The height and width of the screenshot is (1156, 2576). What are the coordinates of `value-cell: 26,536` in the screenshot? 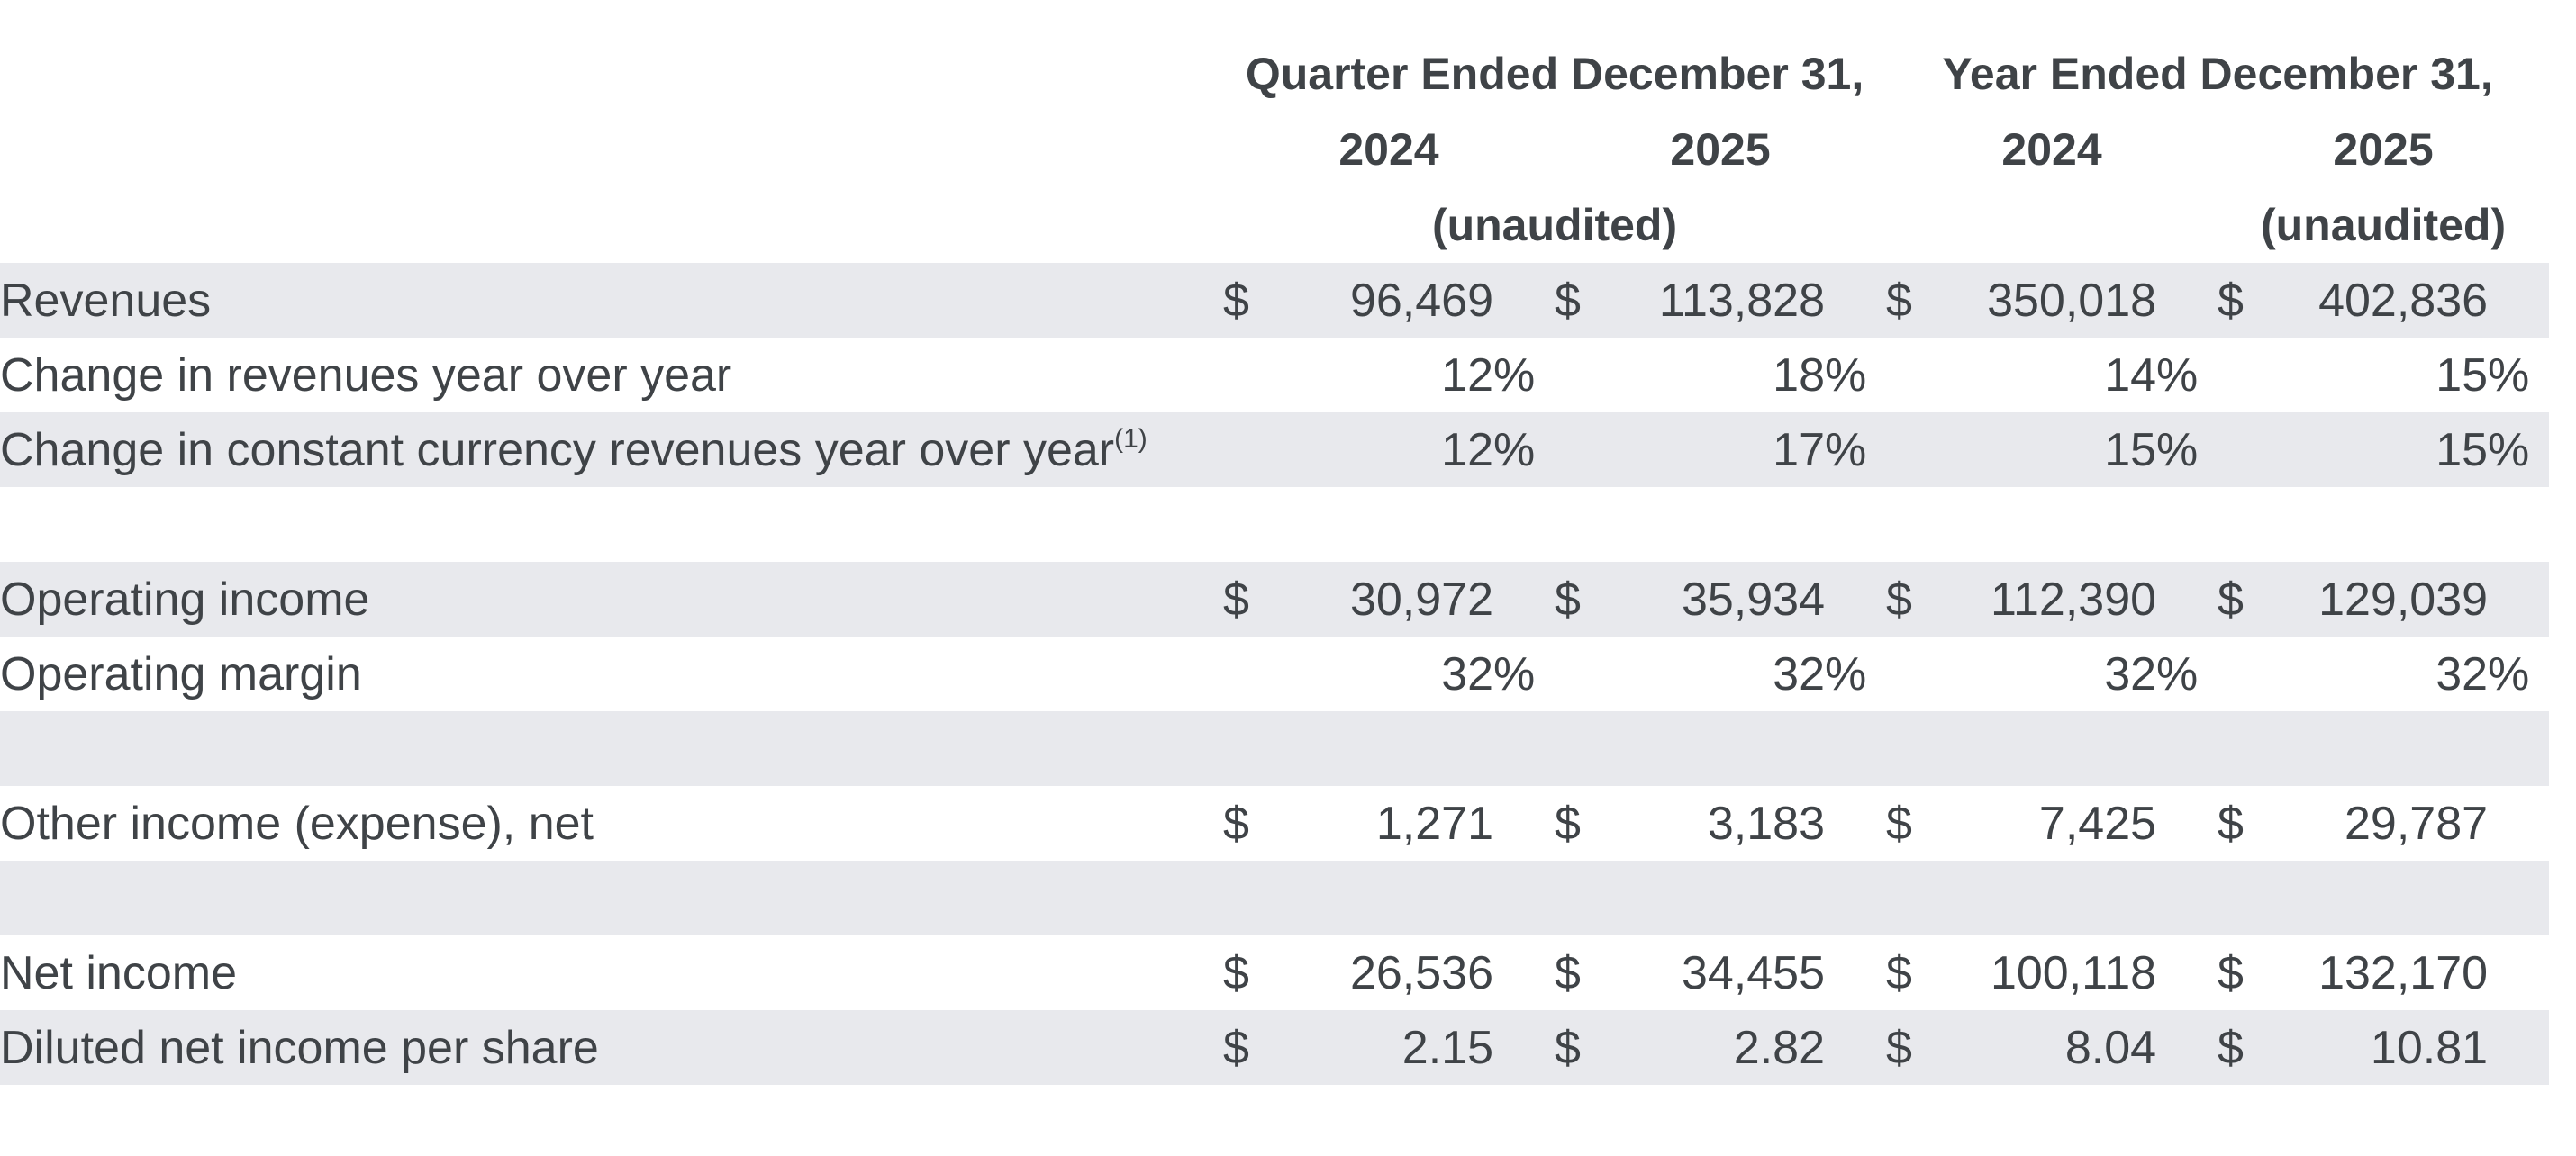 It's located at (1421, 972).